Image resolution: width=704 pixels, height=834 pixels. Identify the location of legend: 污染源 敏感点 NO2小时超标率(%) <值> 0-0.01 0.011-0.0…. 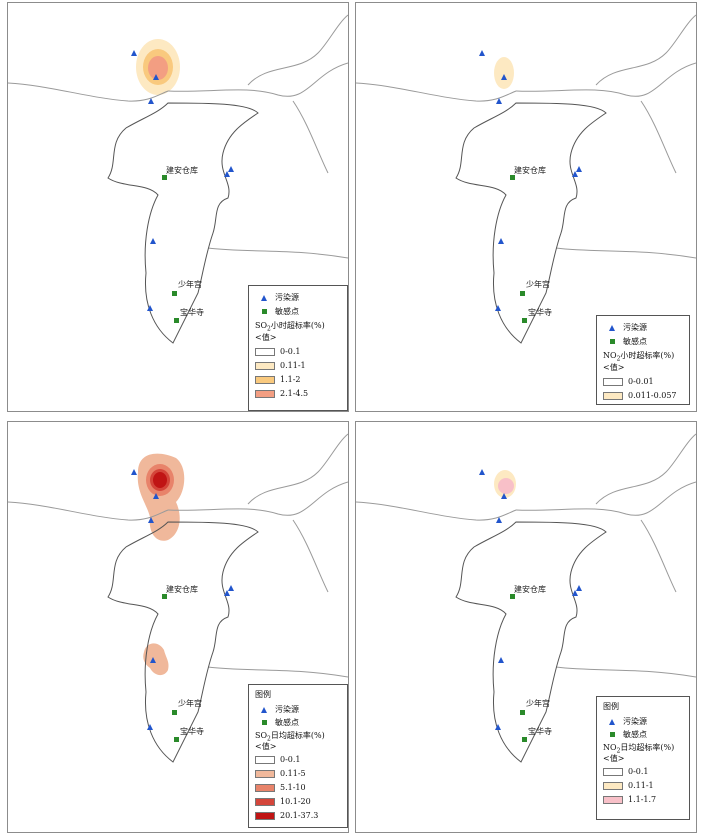
(643, 360).